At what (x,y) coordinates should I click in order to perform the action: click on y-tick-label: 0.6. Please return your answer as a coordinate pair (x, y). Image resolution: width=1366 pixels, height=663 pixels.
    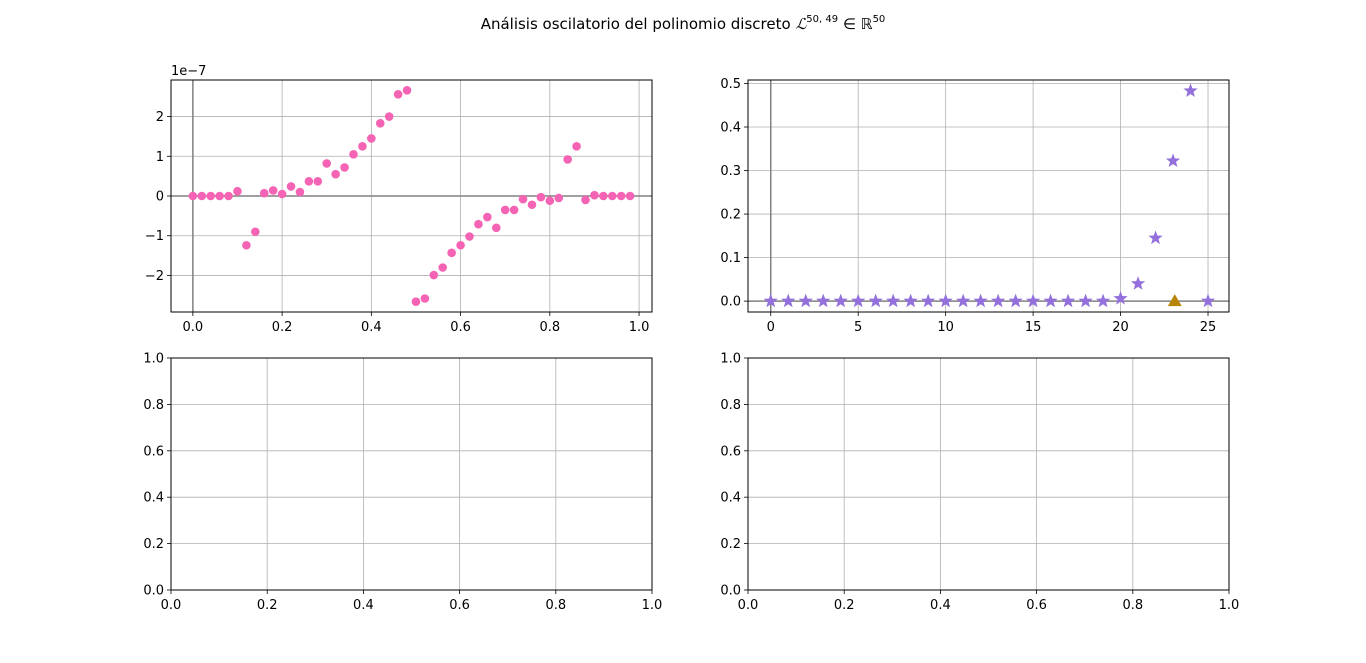
    Looking at the image, I should click on (153, 451).